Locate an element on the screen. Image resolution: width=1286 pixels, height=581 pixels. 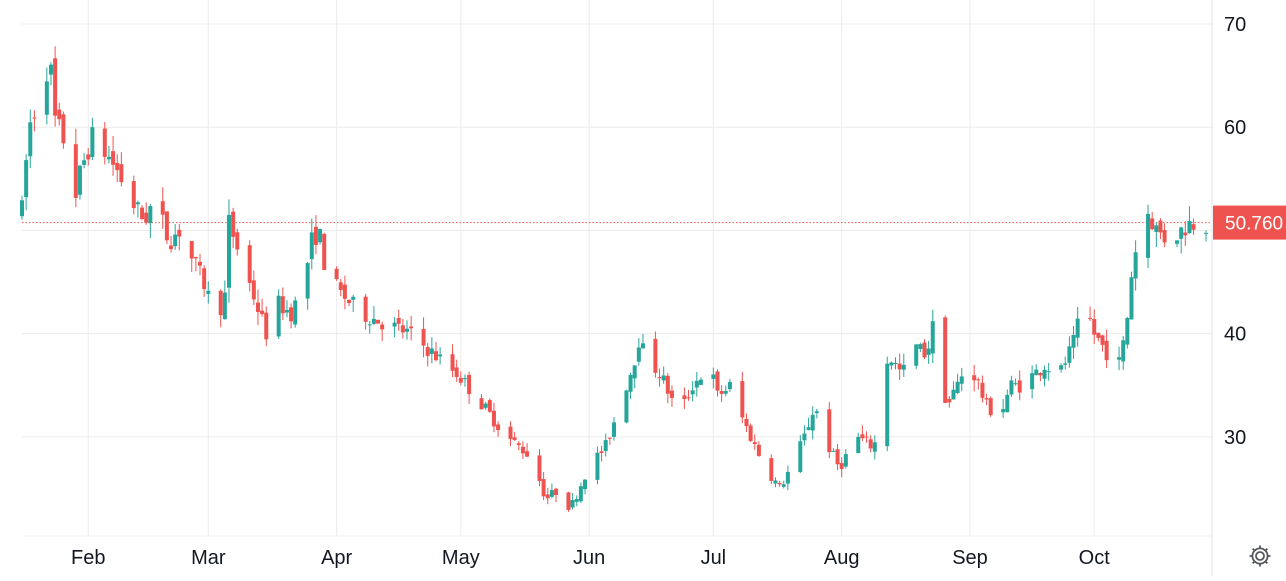
gear-icon is located at coordinates (1260, 556).